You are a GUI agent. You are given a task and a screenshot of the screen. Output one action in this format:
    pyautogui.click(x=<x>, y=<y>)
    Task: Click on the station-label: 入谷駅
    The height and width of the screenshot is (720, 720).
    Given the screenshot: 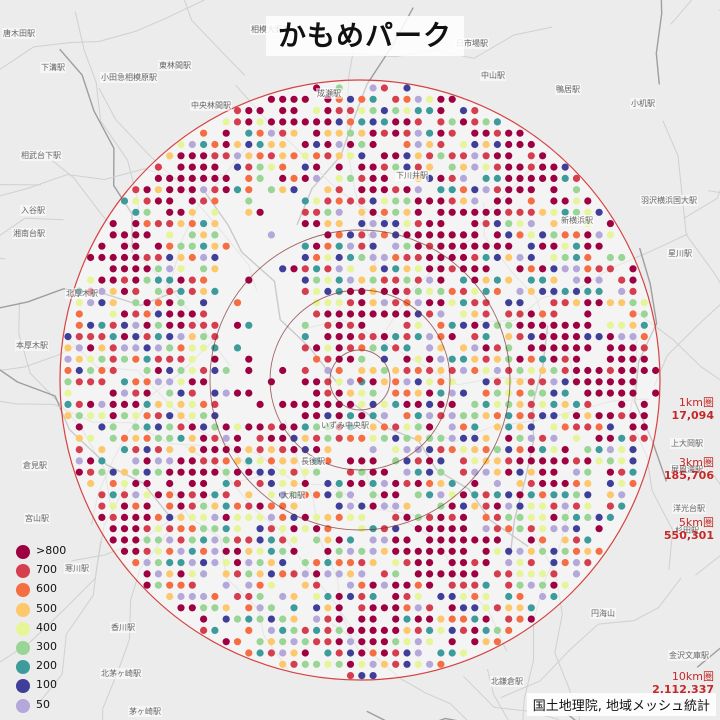 What is the action you would take?
    pyautogui.click(x=33, y=210)
    